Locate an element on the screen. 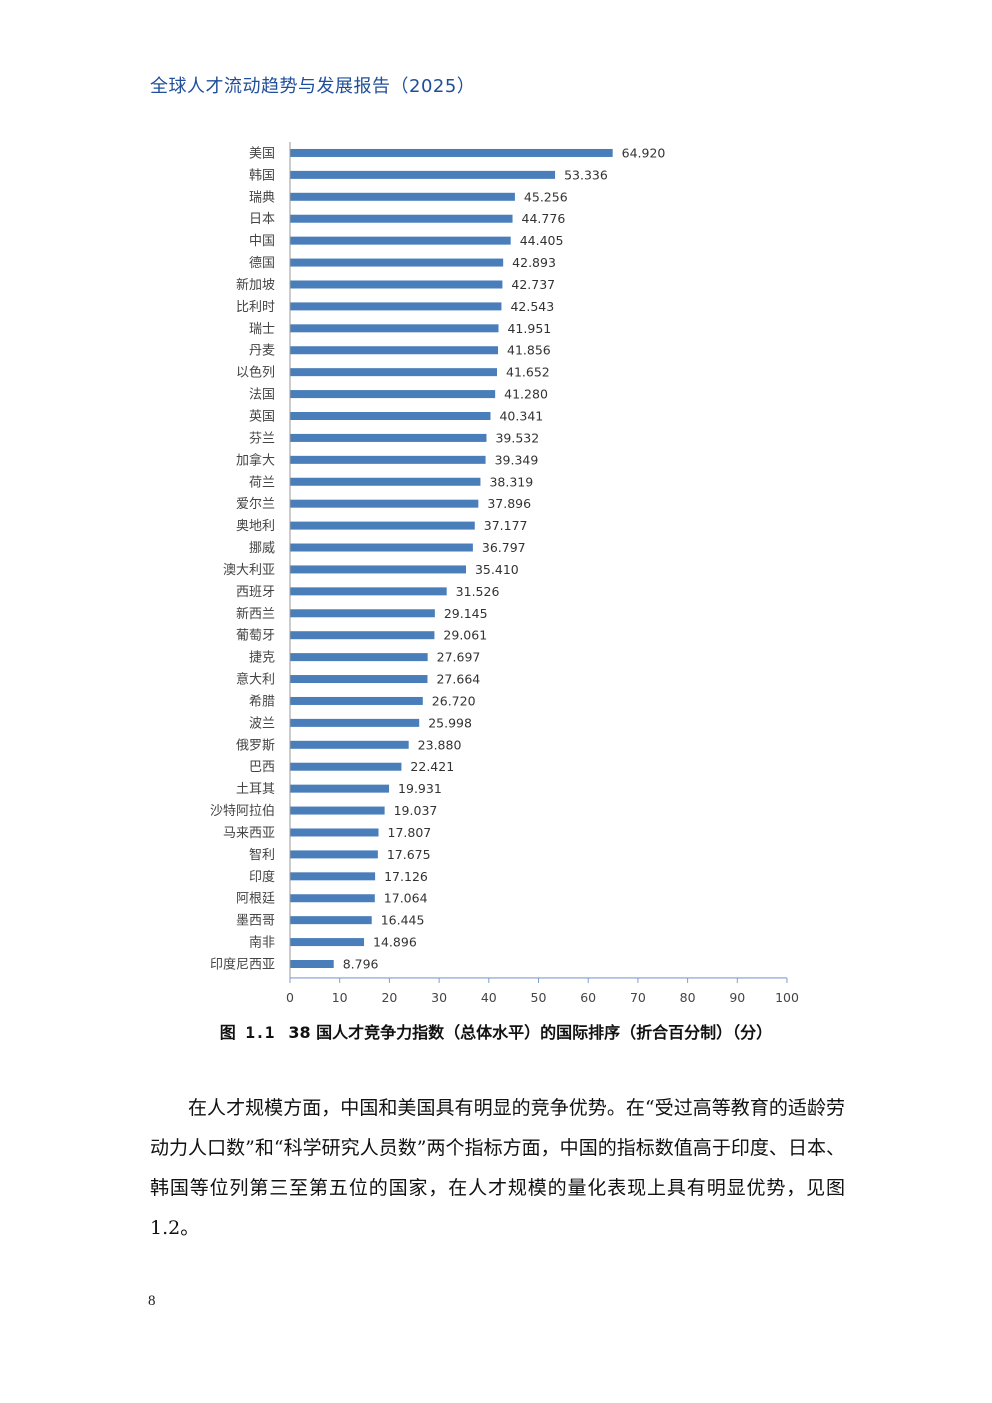 This screenshot has height=1403, width=992. category-label-6: 新加坡 is located at coordinates (255, 285).